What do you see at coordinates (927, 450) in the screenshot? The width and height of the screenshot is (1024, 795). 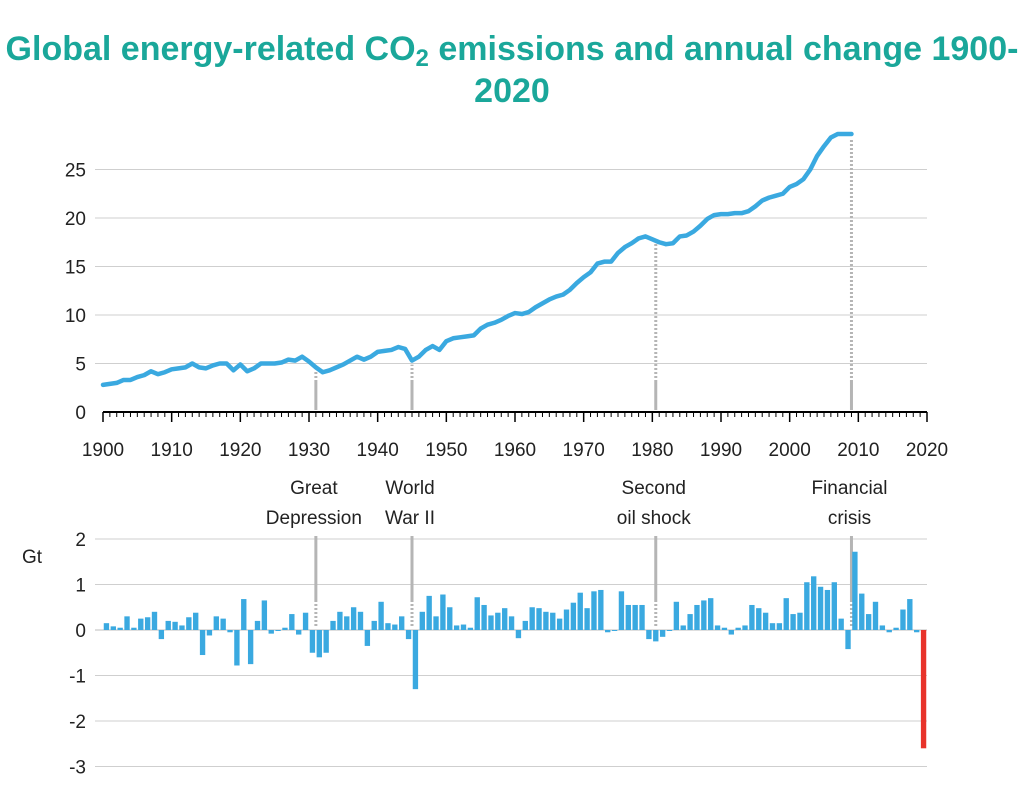 I see `x-tick-label: 2020` at bounding box center [927, 450].